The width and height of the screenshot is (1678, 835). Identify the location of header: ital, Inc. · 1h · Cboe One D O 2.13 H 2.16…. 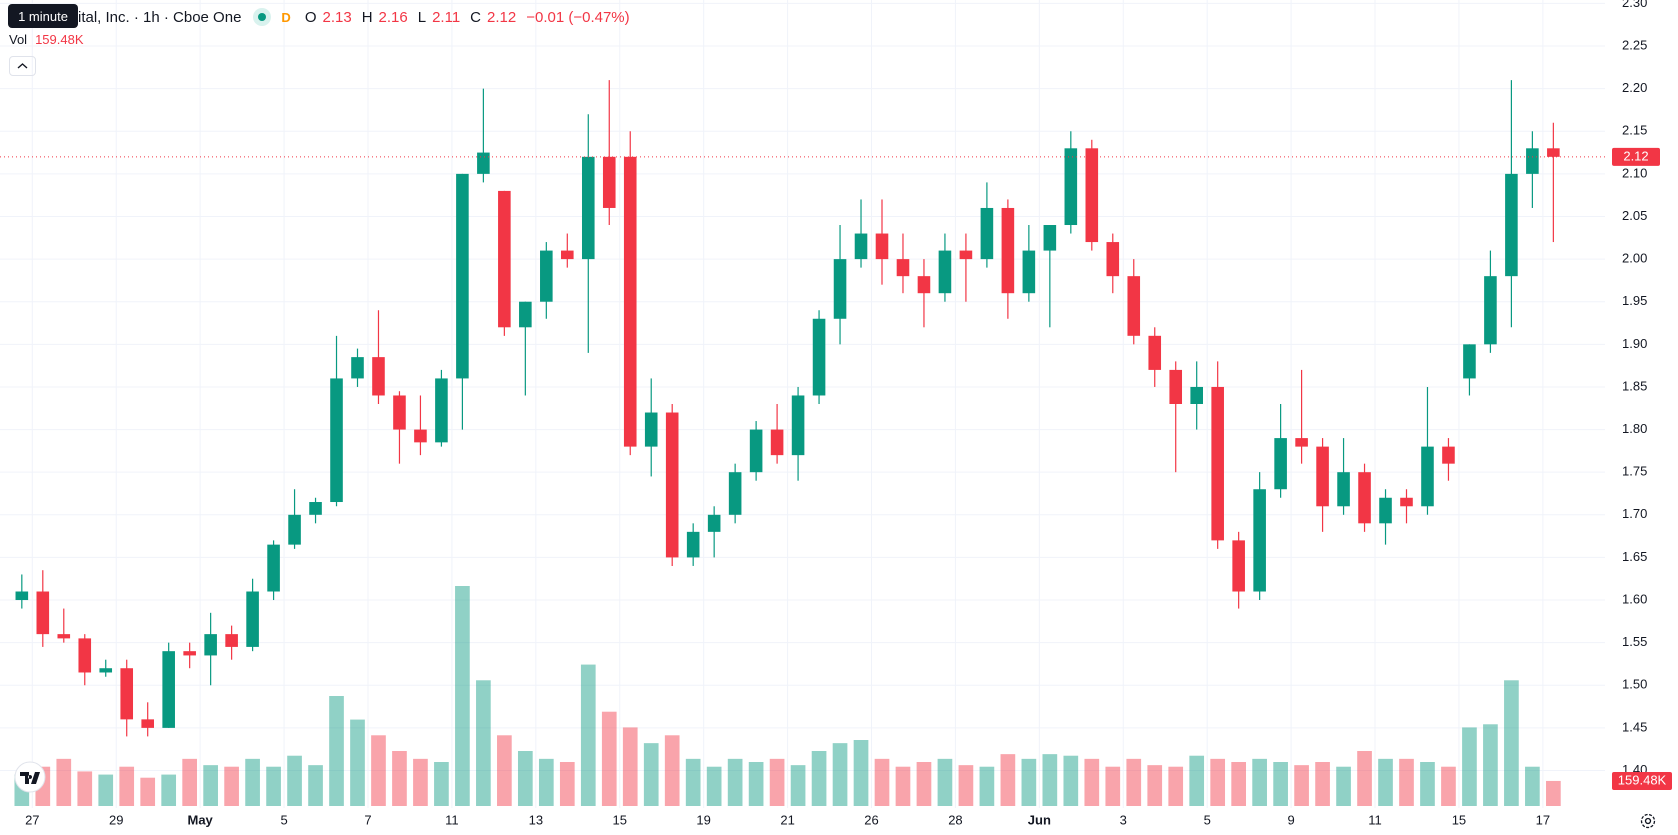
(356, 17).